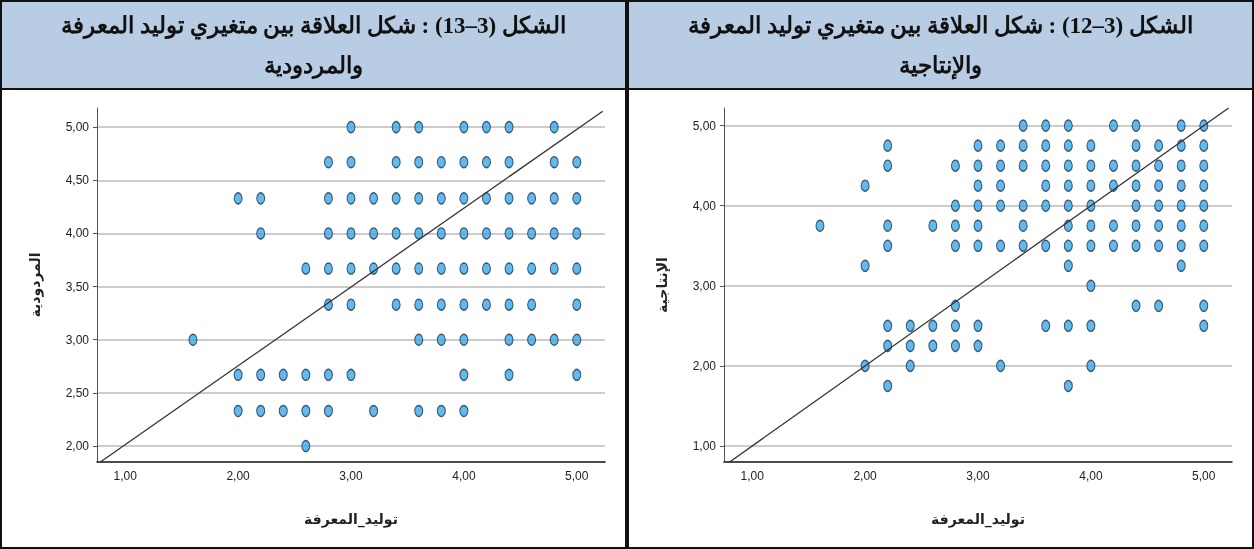 The width and height of the screenshot is (1254, 549). I want to click on y-tick-label: 3,50, so click(77, 286).